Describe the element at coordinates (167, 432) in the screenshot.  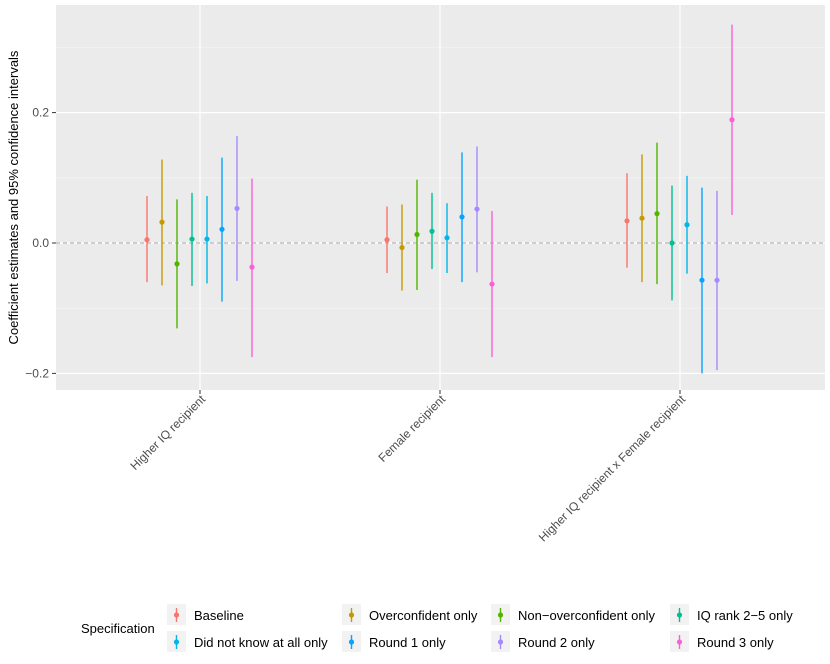
I see `x-tick-label: Higher IQ recipient` at that location.